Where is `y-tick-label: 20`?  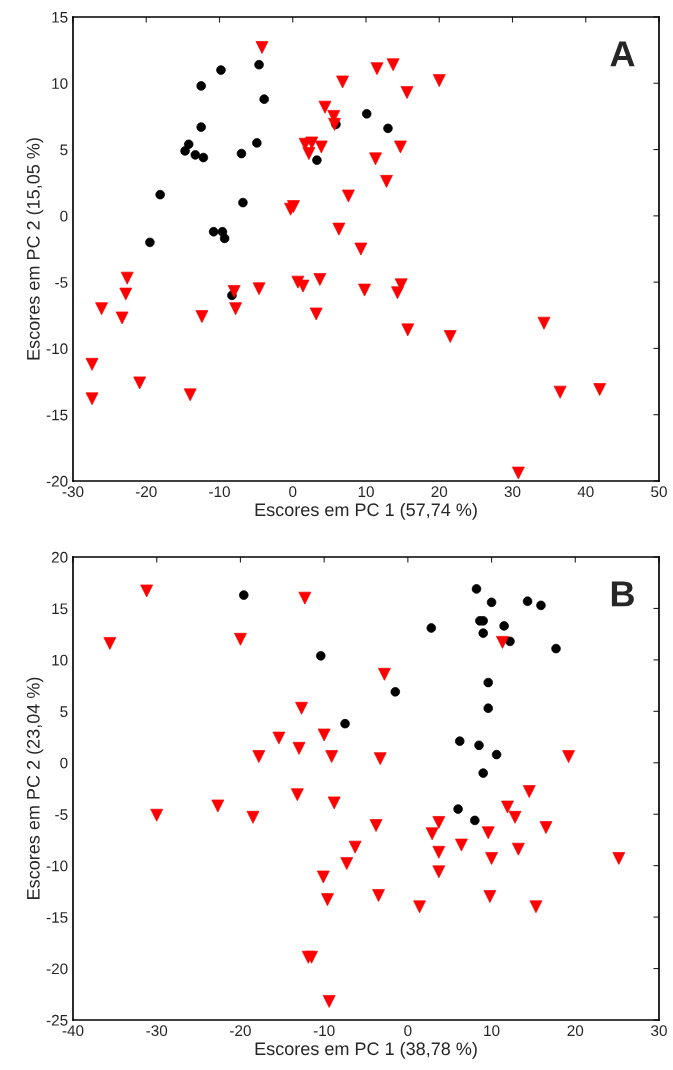 y-tick-label: 20 is located at coordinates (59, 557).